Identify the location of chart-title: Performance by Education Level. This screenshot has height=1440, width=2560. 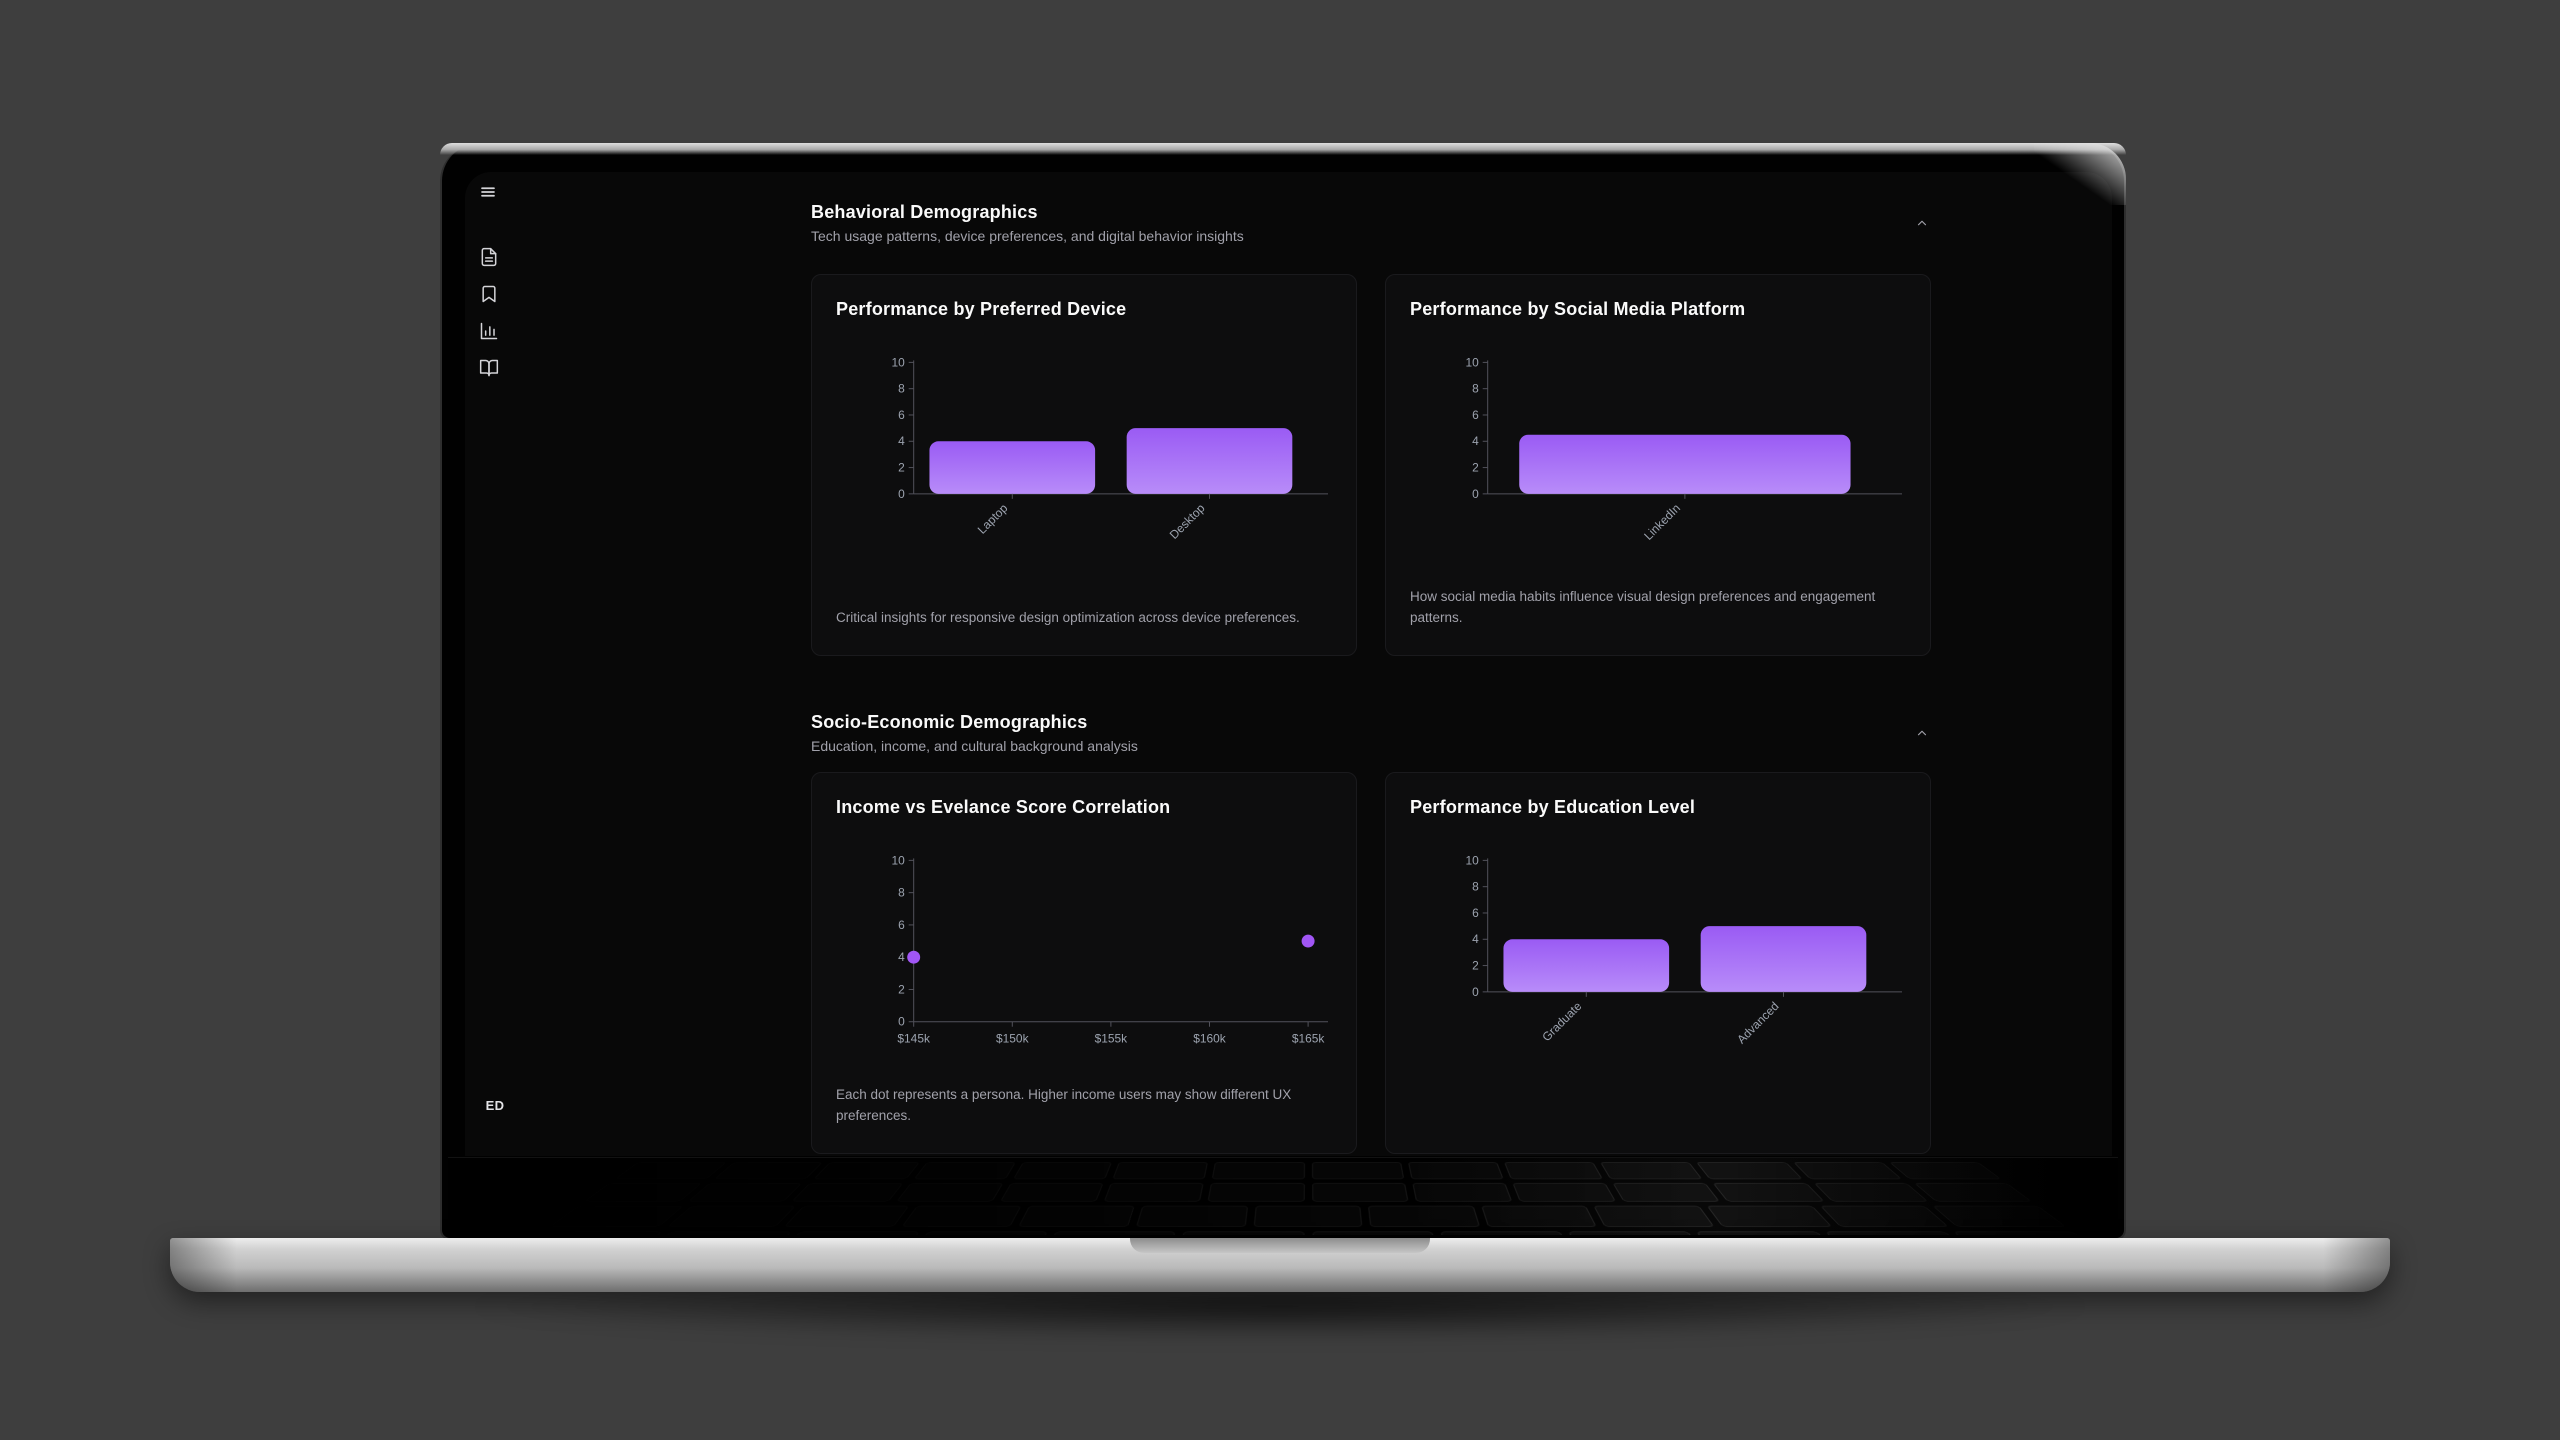
(1553, 807).